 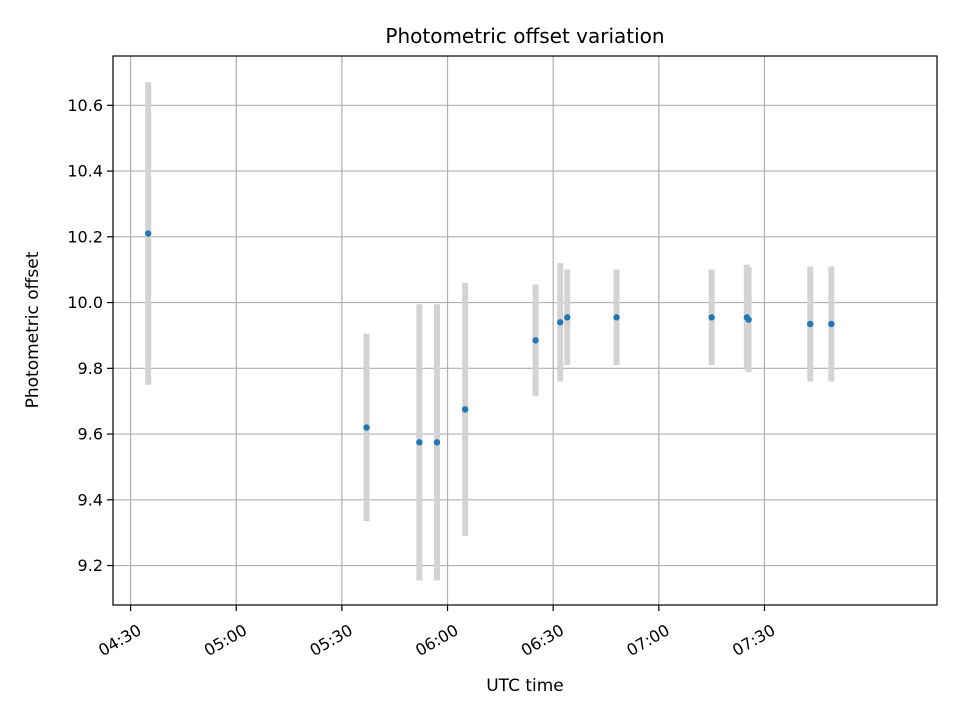 I want to click on y-tick-label: 9.2, so click(x=90, y=565).